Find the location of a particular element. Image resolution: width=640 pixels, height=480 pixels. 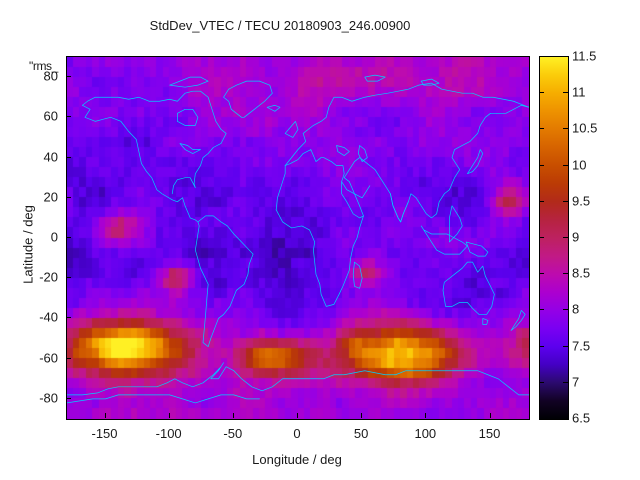

colorbar-tick-label: 11 is located at coordinates (579, 92).